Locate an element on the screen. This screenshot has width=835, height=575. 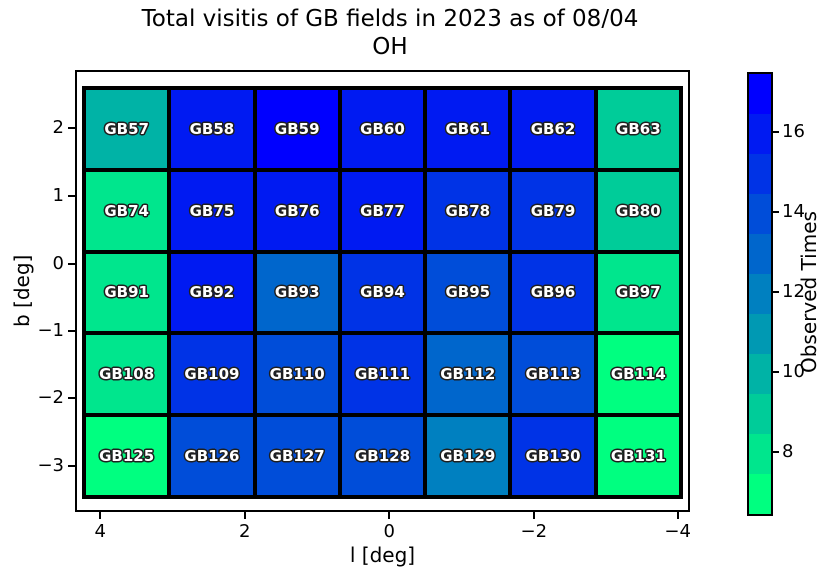
heatmap-cell-gb91: GB91 is located at coordinates (127, 292).